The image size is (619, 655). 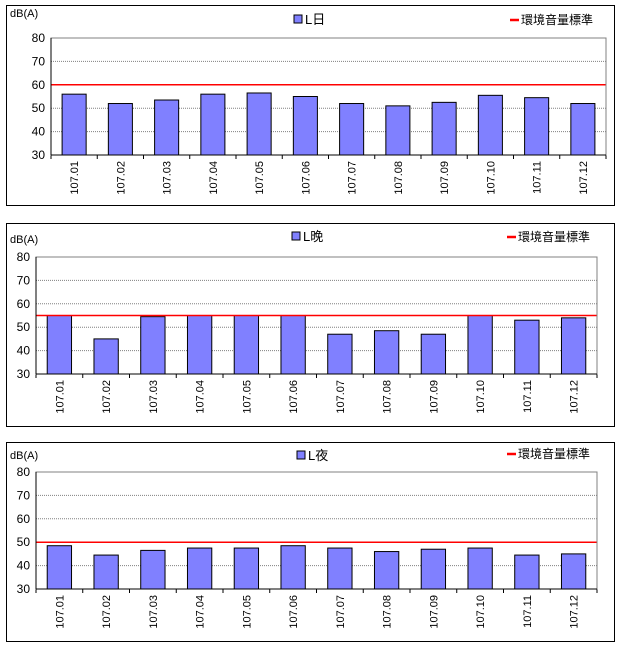 What do you see at coordinates (313, 236) in the screenshot?
I see `legend-series-label: L晚` at bounding box center [313, 236].